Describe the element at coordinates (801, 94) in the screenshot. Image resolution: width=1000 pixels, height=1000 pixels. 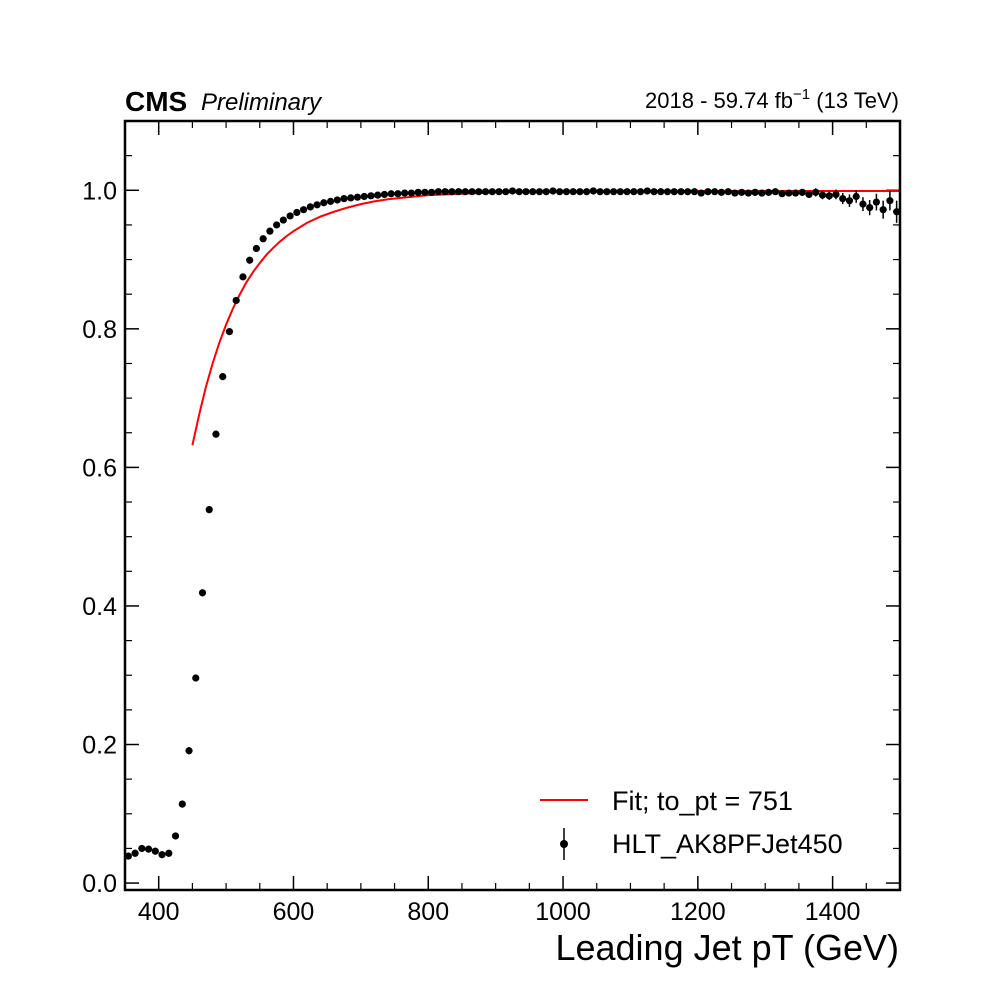
I see `luminosity-exponent: −1` at that location.